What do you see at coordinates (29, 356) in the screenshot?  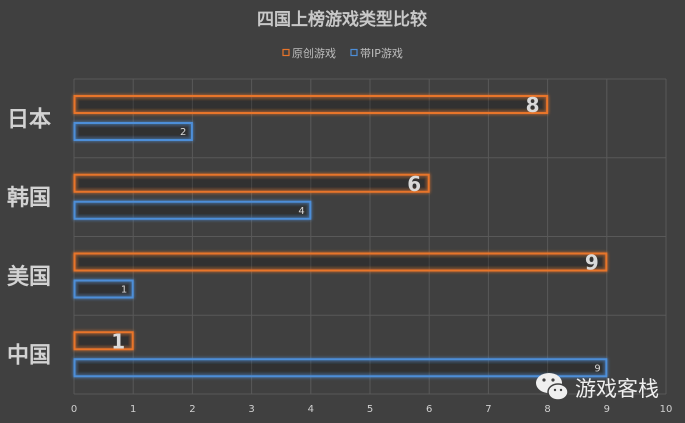 I see `category-label: 中国` at bounding box center [29, 356].